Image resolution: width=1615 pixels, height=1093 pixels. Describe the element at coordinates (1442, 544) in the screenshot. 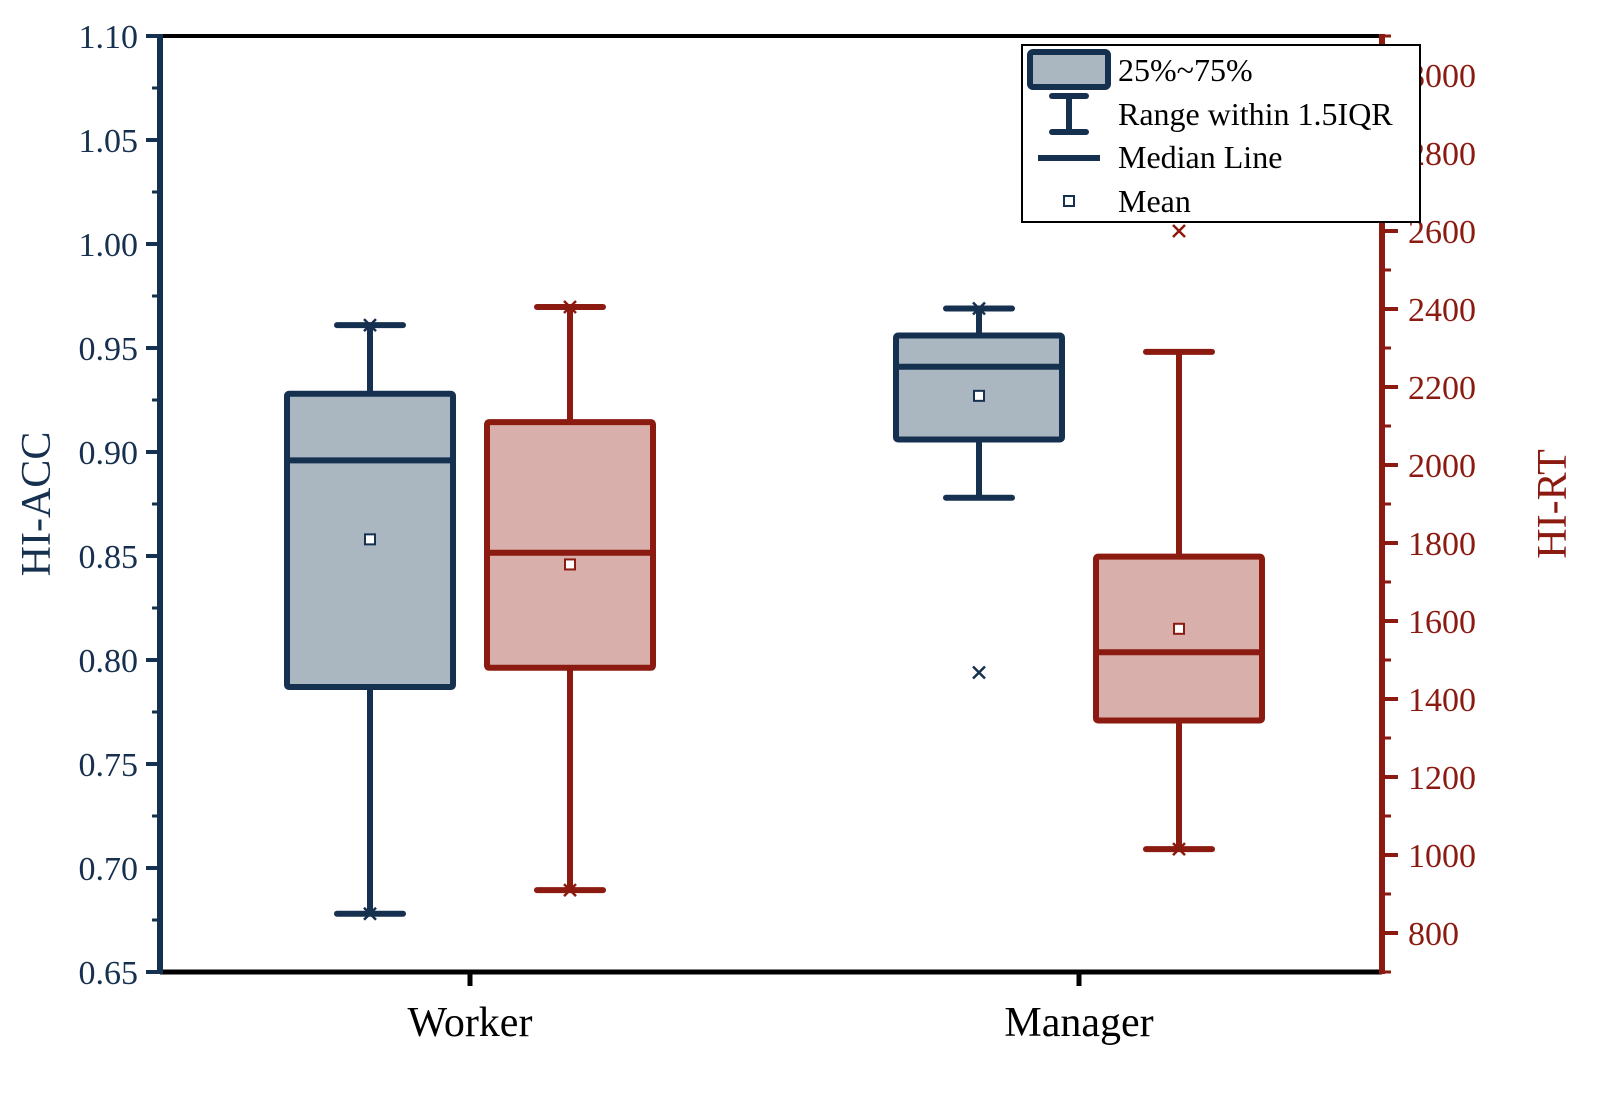

I see `right-tick-label: 1800` at that location.